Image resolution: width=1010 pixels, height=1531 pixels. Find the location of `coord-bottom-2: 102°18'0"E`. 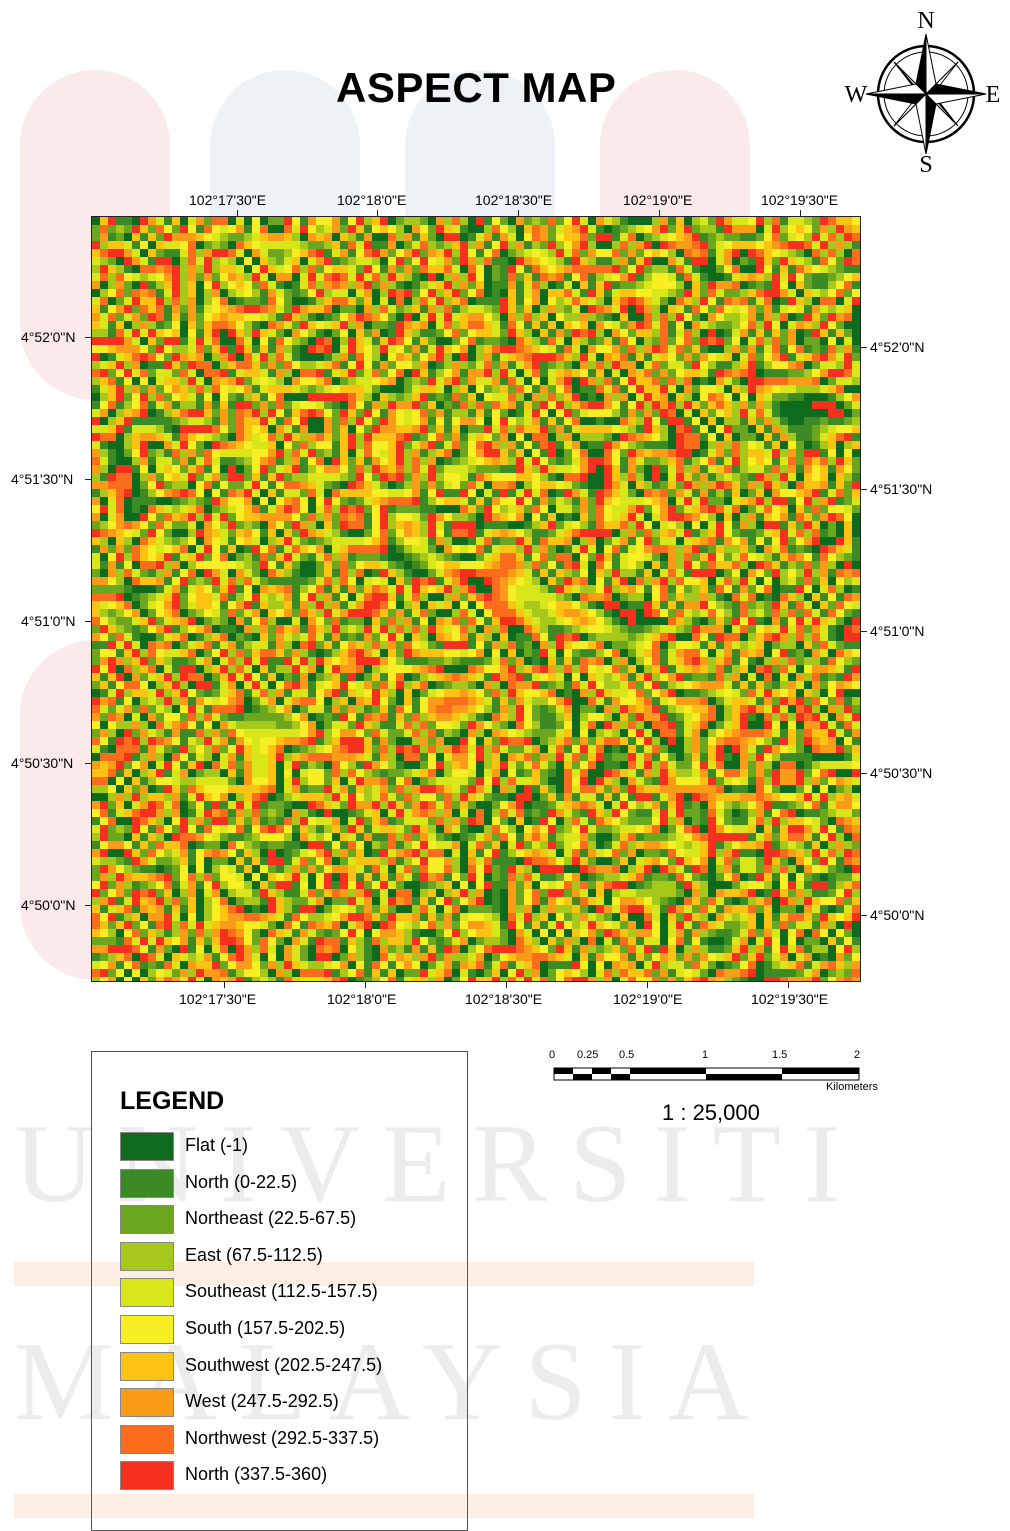

coord-bottom-2: 102°18'0"E is located at coordinates (361, 999).